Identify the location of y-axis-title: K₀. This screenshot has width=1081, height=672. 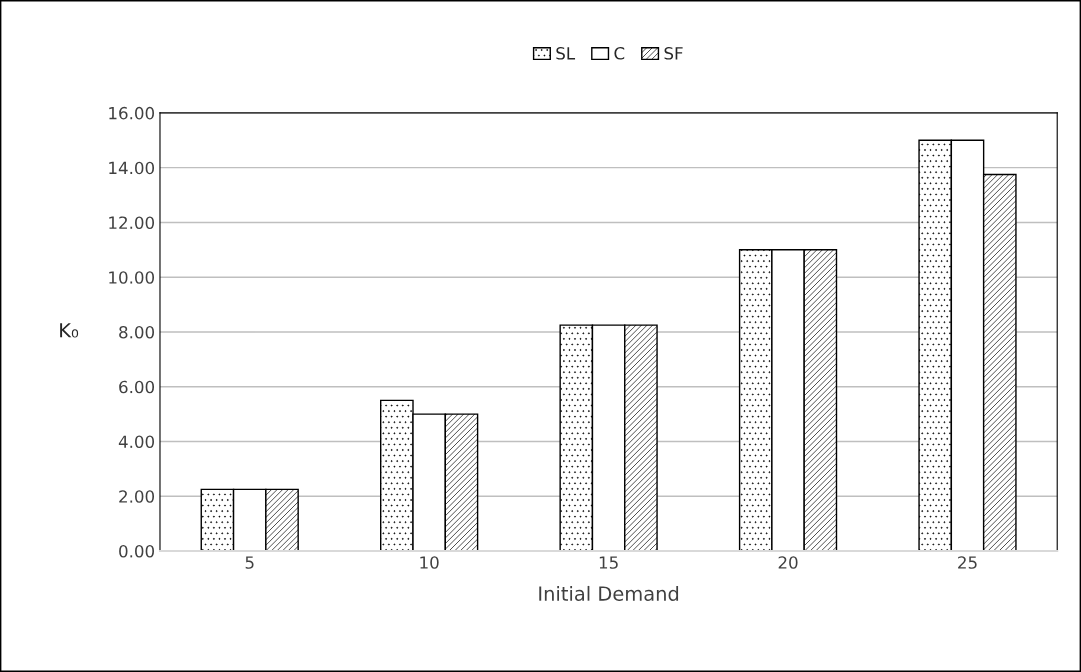
(69, 330).